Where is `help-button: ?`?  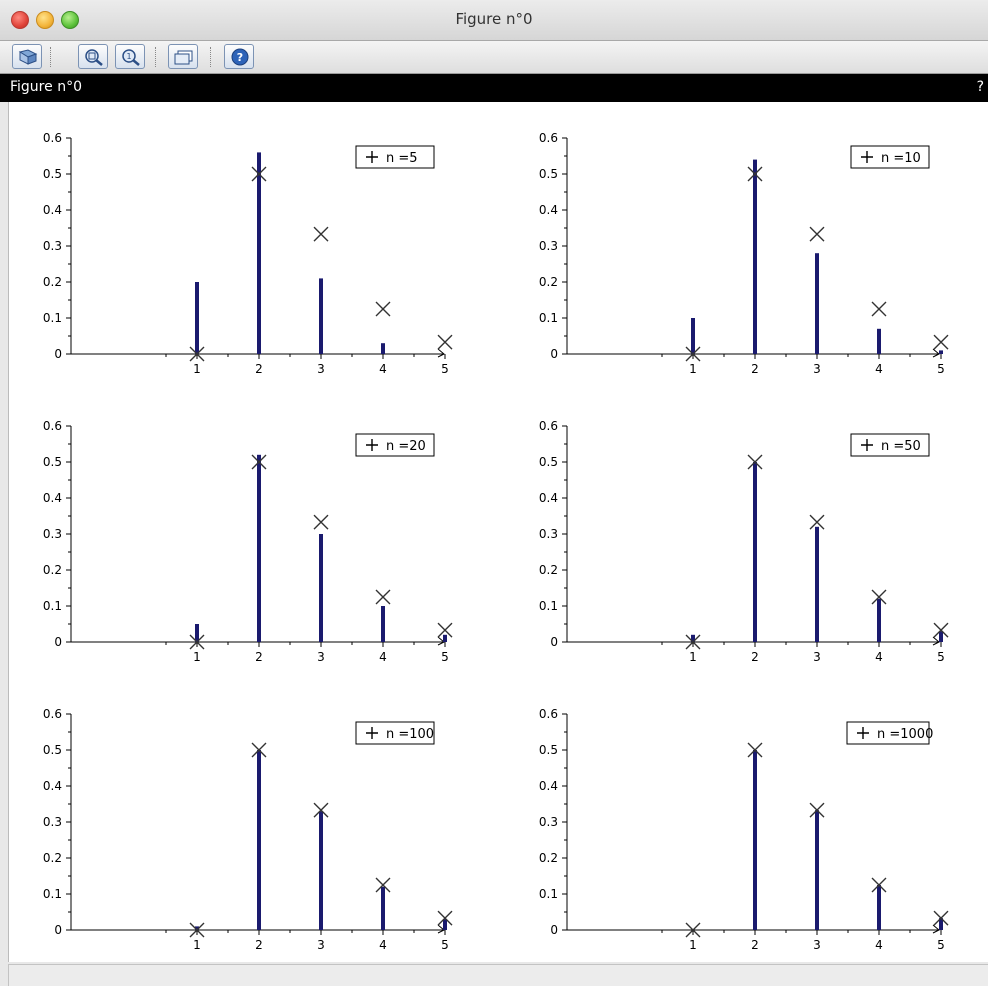 help-button: ? is located at coordinates (239, 56).